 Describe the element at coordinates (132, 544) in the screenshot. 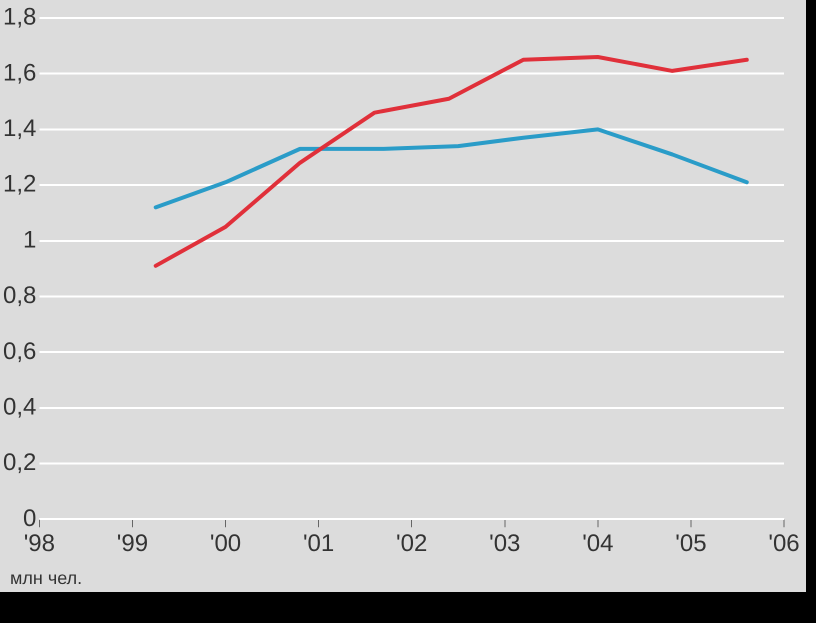

I see `x-tick-label: '99` at that location.